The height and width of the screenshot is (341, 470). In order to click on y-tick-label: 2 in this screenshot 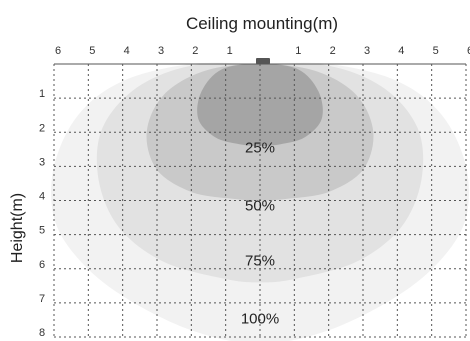, I will do `click(42, 128)`.